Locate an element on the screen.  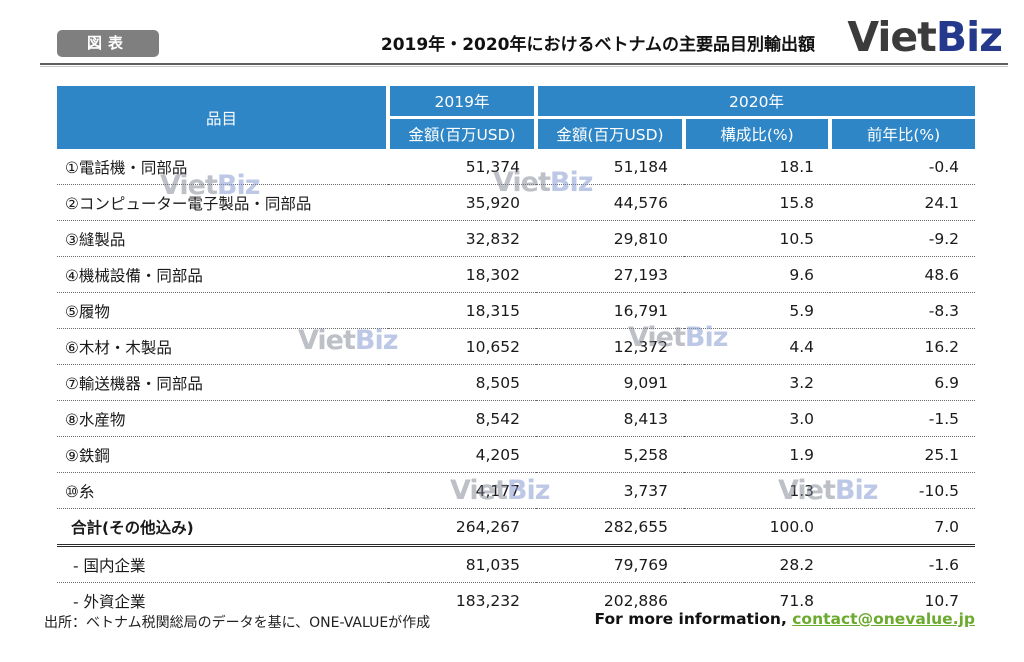
share-2020: 1.3 is located at coordinates (757, 490).